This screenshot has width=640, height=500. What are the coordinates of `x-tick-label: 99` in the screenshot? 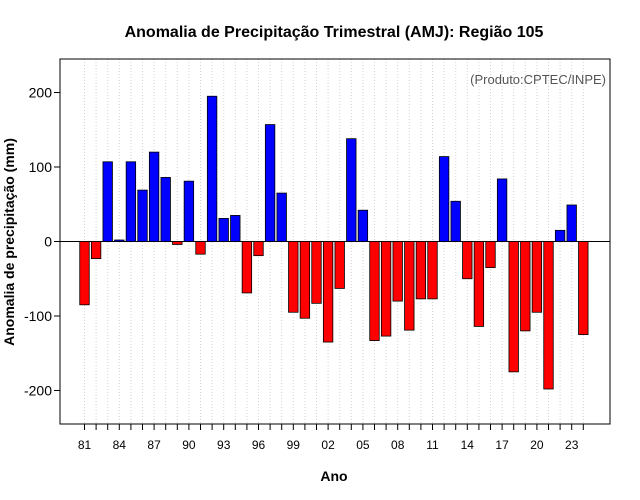 It's located at (294, 445).